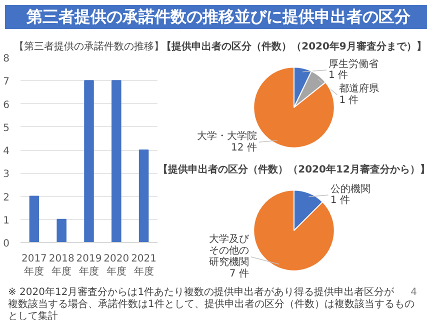 The image size is (427, 320). What do you see at coordinates (6, 198) in the screenshot?
I see `y-tick-label: 2` at bounding box center [6, 198].